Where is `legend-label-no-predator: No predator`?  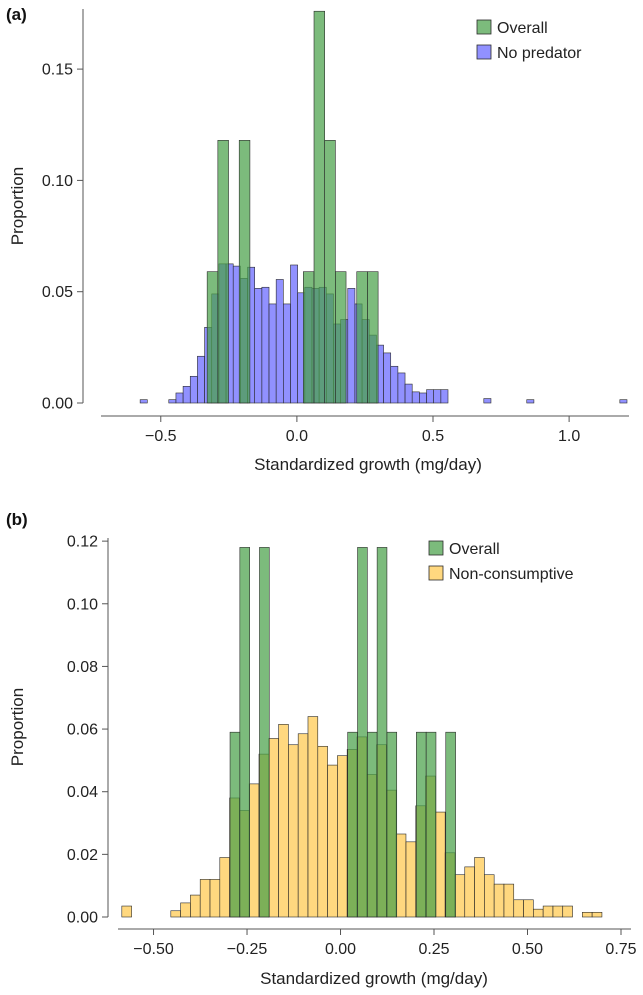 legend-label-no-predator: No predator is located at coordinates (539, 53).